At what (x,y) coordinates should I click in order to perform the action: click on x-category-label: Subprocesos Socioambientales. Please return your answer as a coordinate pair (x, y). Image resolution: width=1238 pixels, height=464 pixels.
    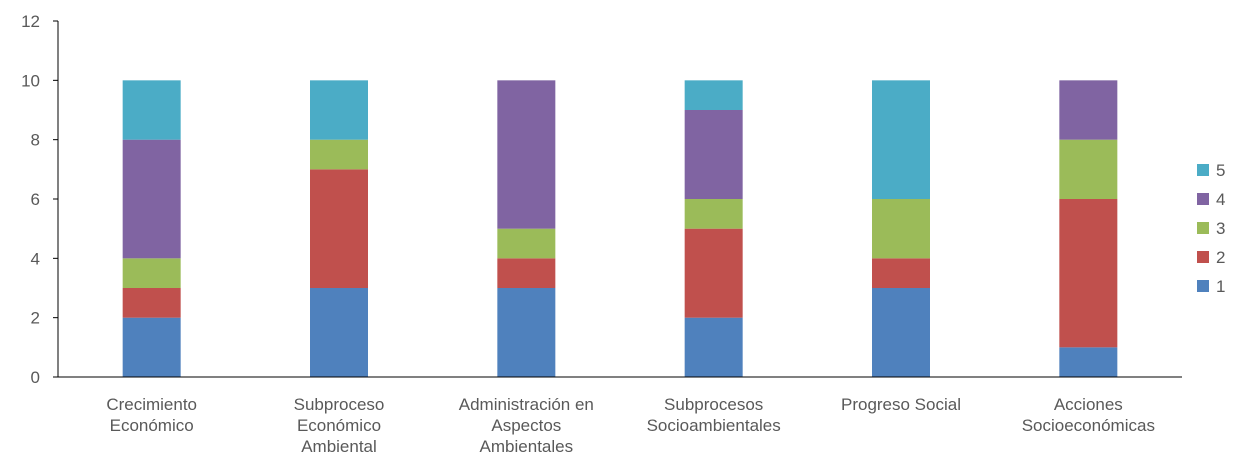
    Looking at the image, I should click on (714, 415).